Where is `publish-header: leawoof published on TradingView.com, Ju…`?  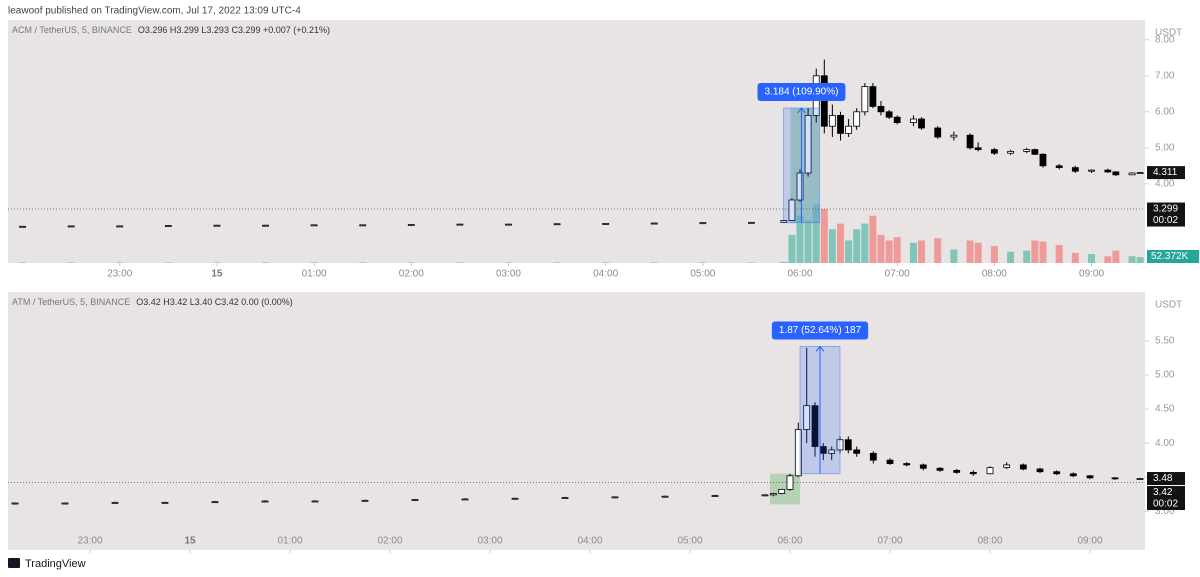
publish-header: leawoof published on TradingView.com, Ju… is located at coordinates (154, 11).